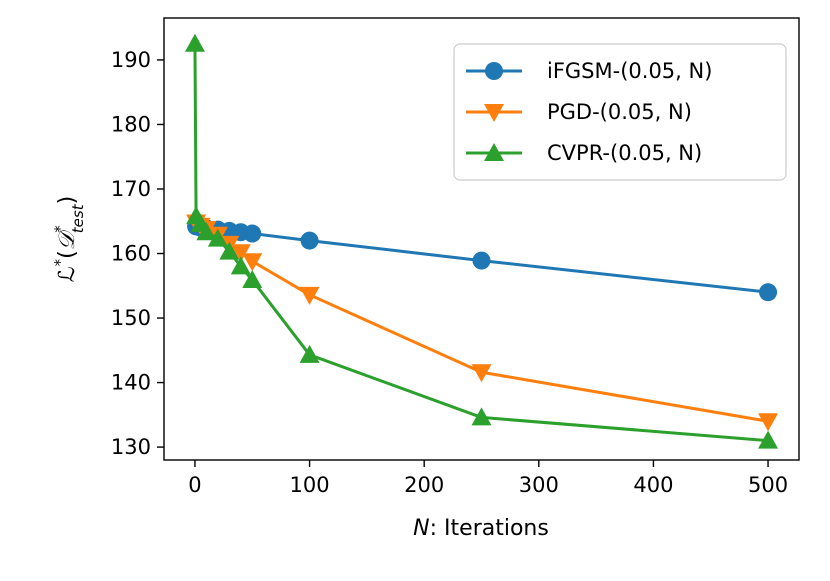 Image resolution: width=830 pixels, height=581 pixels. What do you see at coordinates (67, 200) in the screenshot?
I see `y-label-close: )` at bounding box center [67, 200].